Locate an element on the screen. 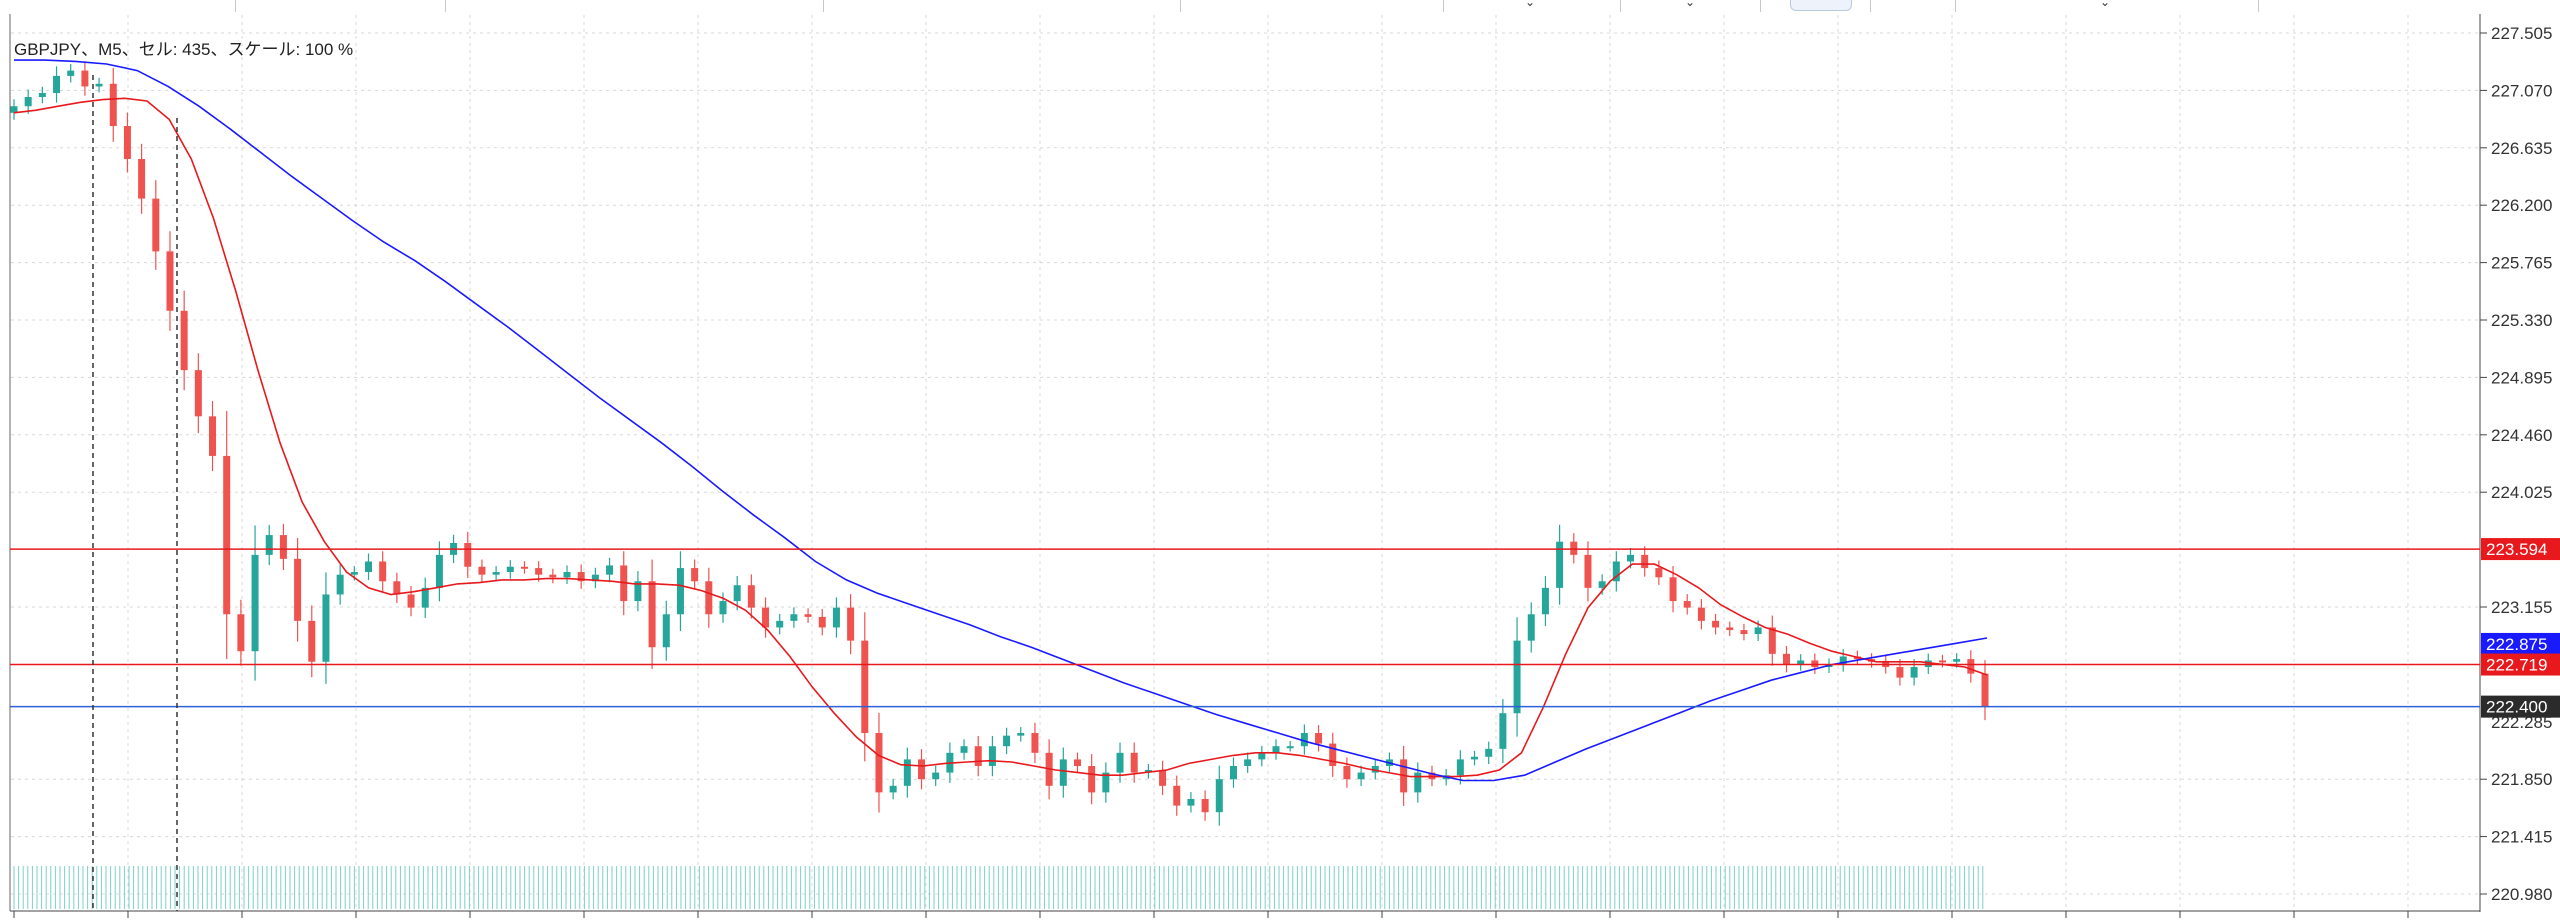  price-tick-label: 220.980 is located at coordinates (2521, 894).